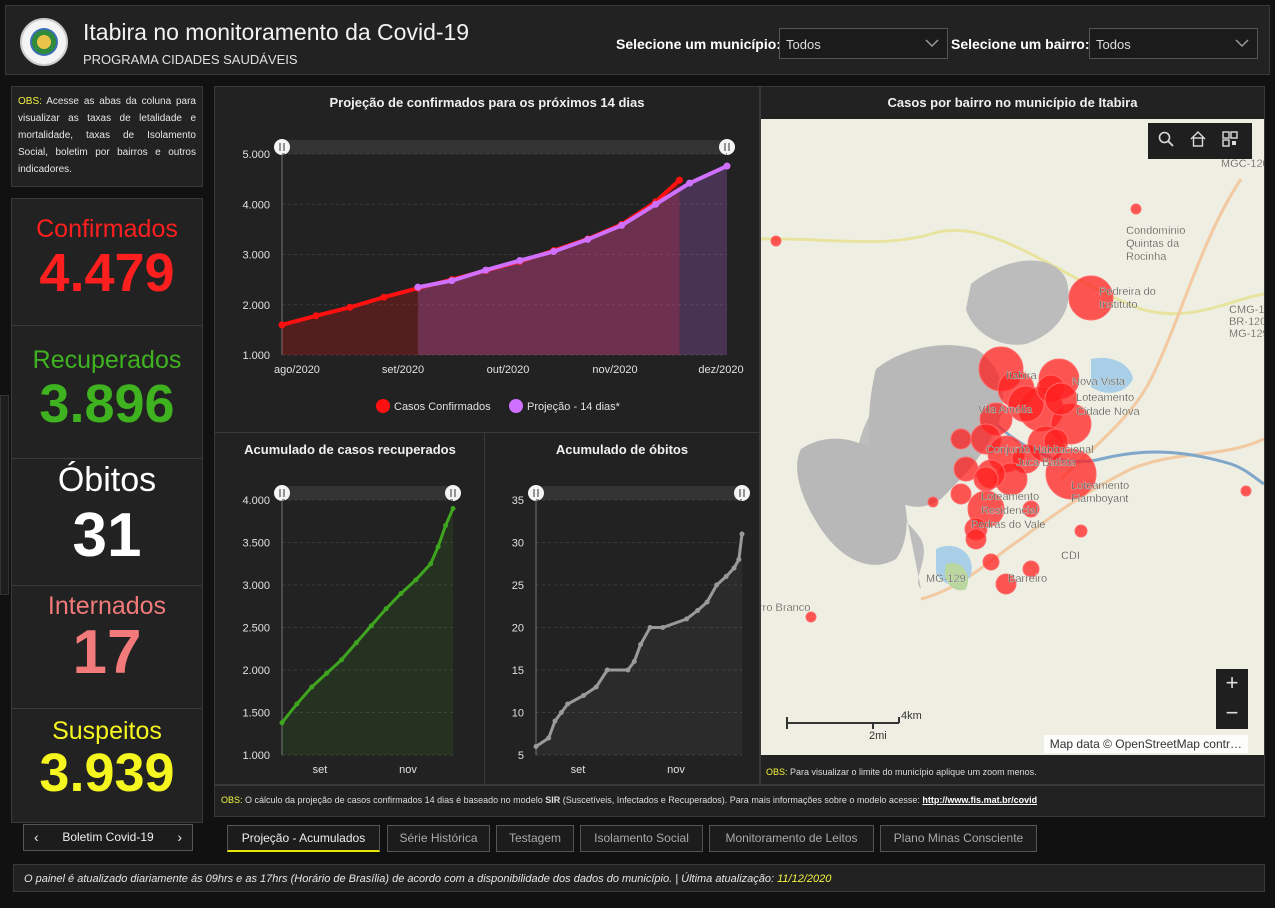 The width and height of the screenshot is (1275, 908). What do you see at coordinates (1230, 141) in the screenshot?
I see `qr-code-icon` at bounding box center [1230, 141].